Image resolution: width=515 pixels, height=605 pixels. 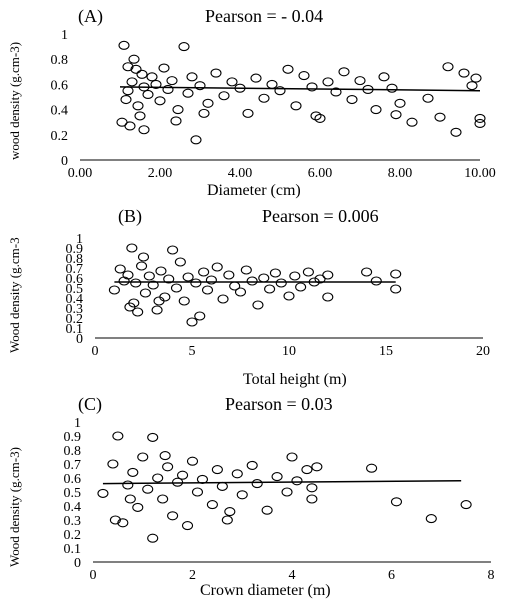 What do you see at coordinates (480, 173) in the screenshot?
I see `x-tick-label: 10.00` at bounding box center [480, 173].